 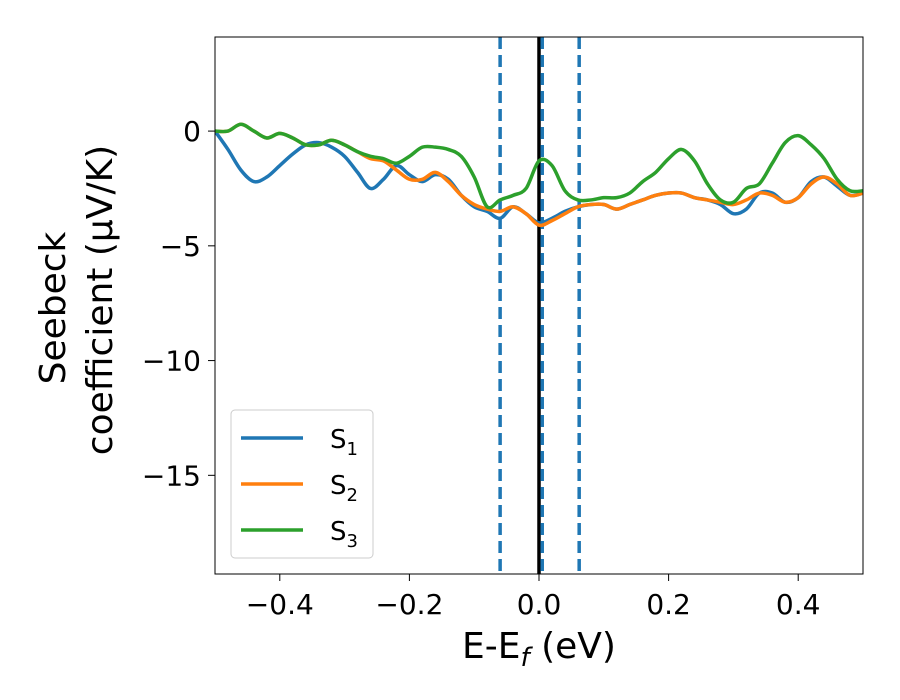 I want to click on y-axis-title-line2: coefficient (μV/K), so click(x=100, y=300).